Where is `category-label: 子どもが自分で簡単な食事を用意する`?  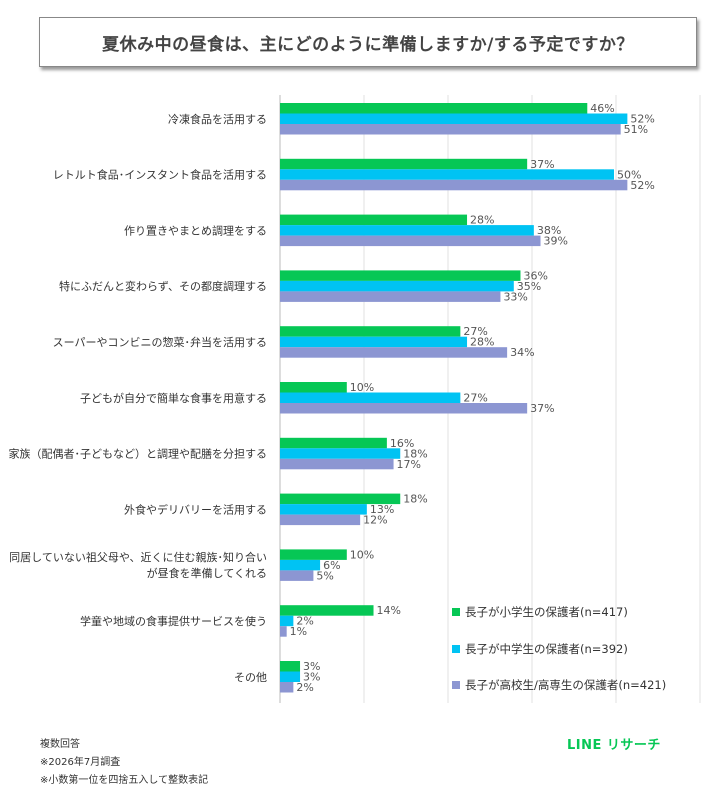 category-label: 子どもが自分で簡単な食事を用意する is located at coordinates (173, 398).